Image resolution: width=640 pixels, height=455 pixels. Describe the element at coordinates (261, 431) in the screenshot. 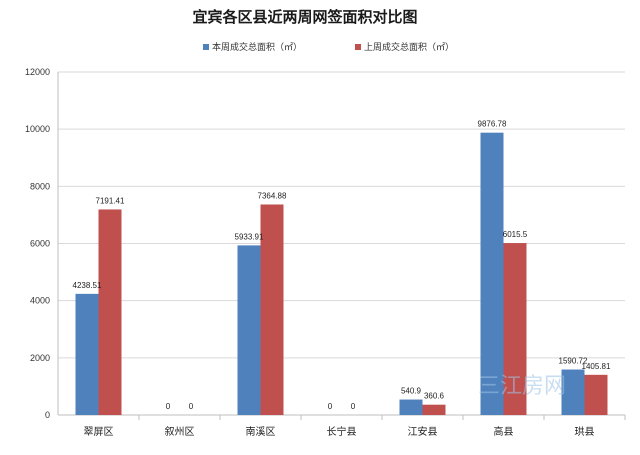

I see `x-category-label: 南溪区` at that location.